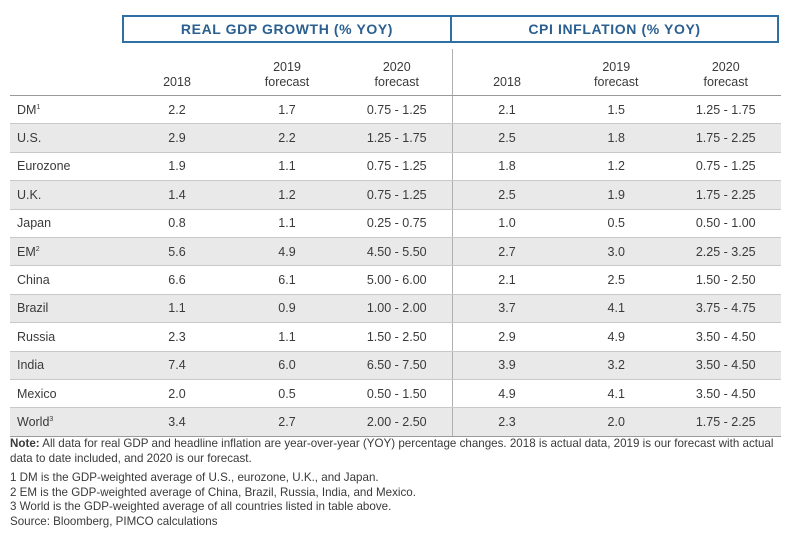  Describe the element at coordinates (177, 195) in the screenshot. I see `table-cell: 1.4` at that location.